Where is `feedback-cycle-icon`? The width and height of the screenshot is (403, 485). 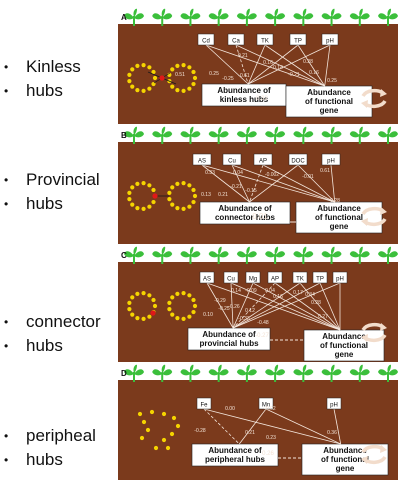
feedback-cycle-icon is located at coordinates (374, 98).